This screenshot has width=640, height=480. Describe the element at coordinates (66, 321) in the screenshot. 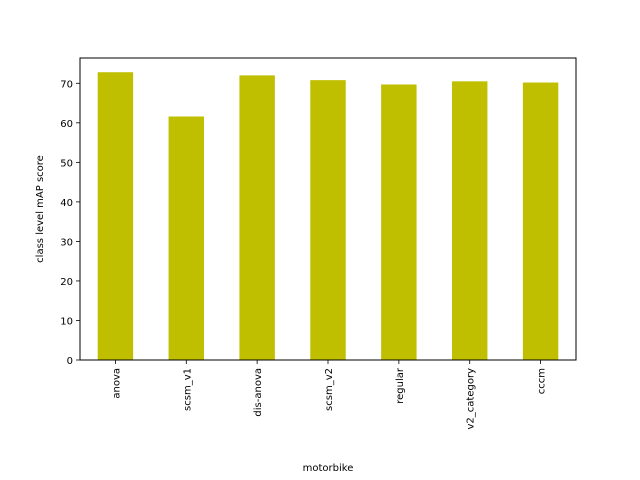

I see `y-tick-label: 10` at that location.